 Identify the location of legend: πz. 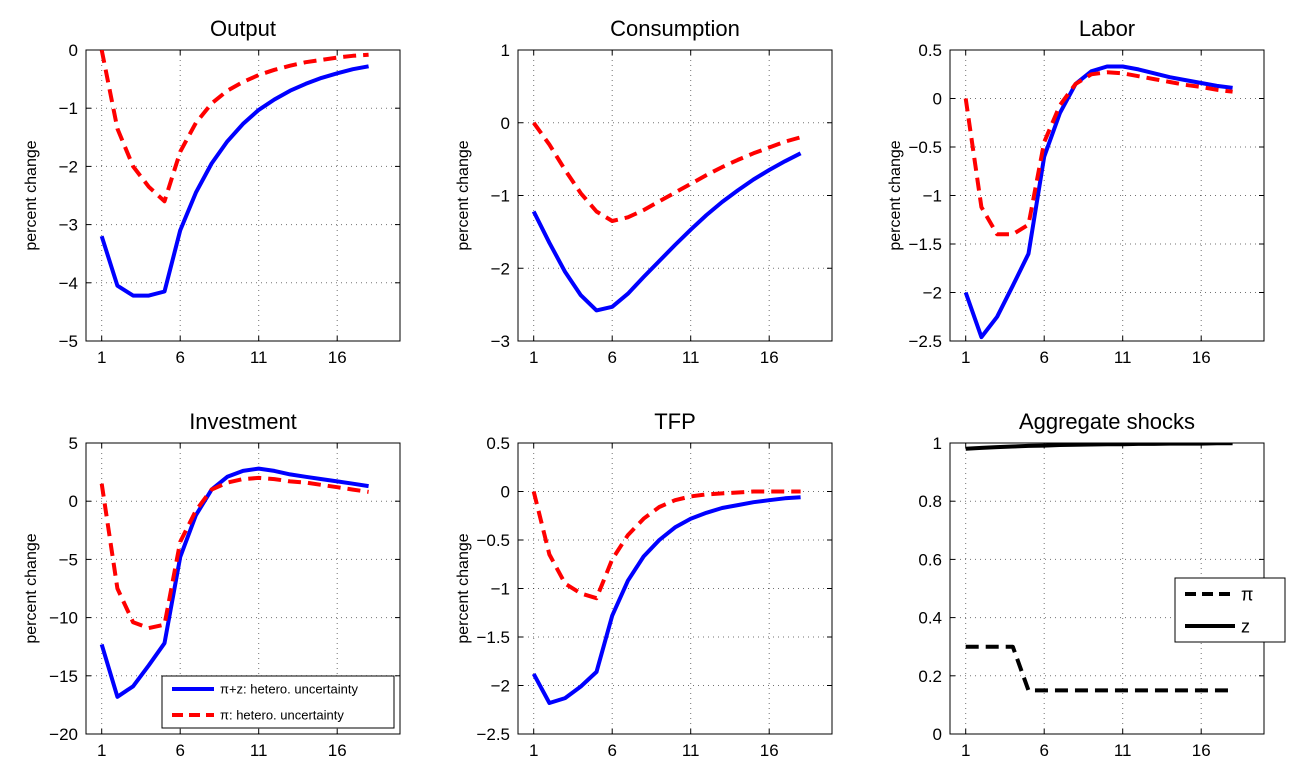
(1230, 610).